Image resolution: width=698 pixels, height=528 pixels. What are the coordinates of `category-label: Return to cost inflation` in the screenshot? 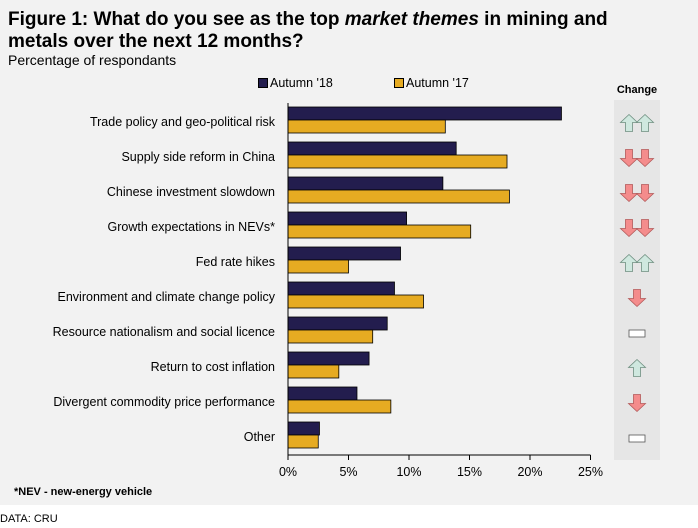 It's located at (213, 367).